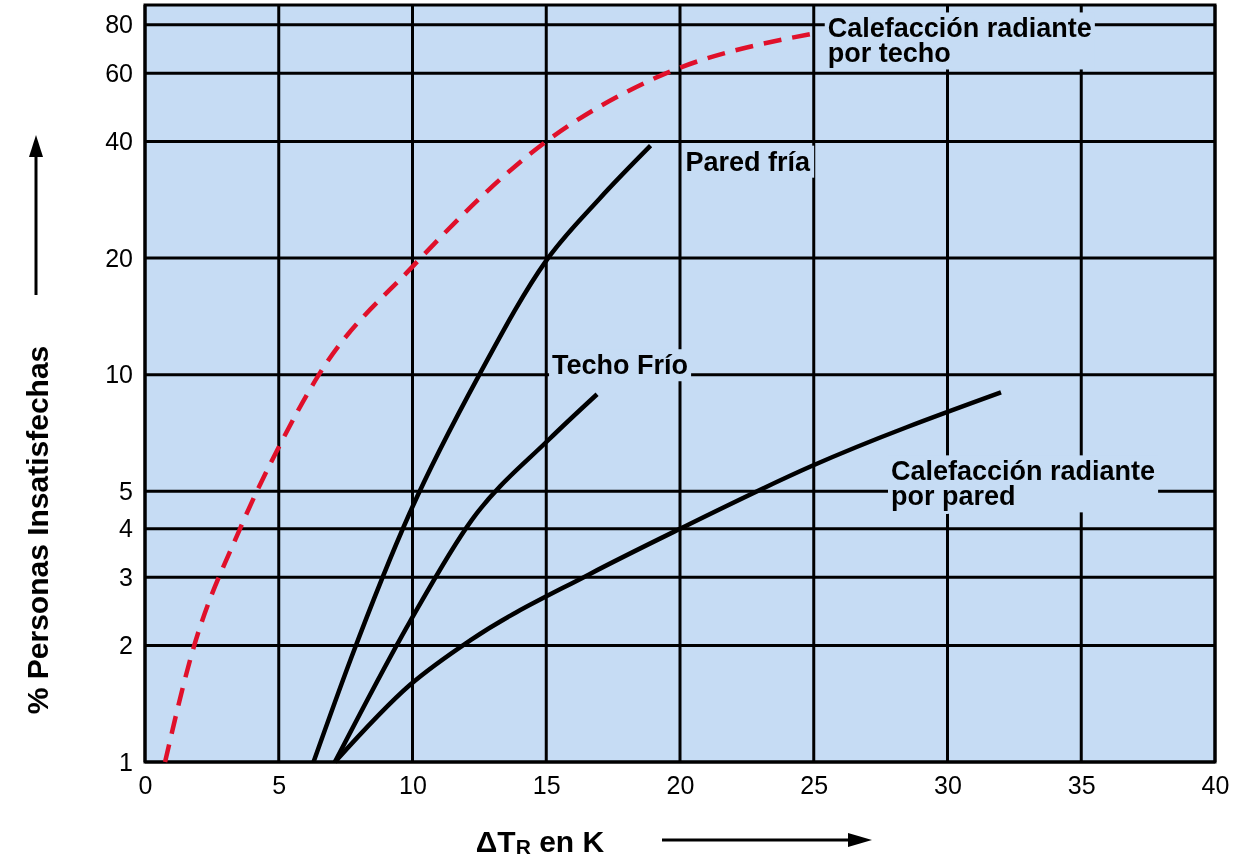 Image resolution: width=1240 pixels, height=861 pixels. I want to click on x-tick-label: 25, so click(814, 784).